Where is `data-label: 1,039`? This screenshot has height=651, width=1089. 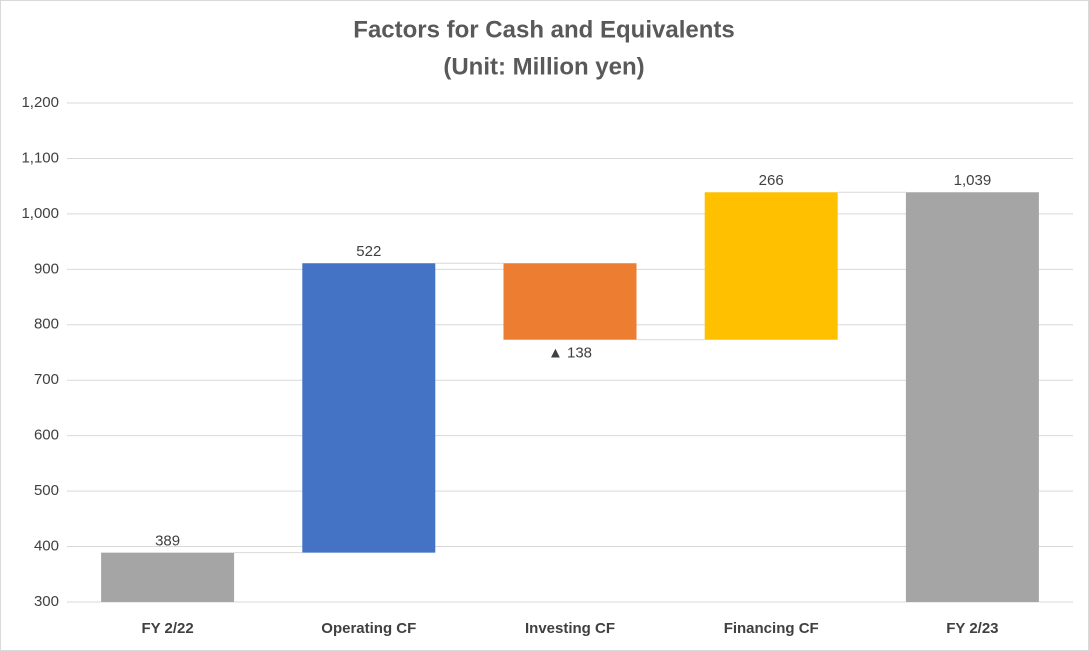
data-label: 1,039 is located at coordinates (973, 180).